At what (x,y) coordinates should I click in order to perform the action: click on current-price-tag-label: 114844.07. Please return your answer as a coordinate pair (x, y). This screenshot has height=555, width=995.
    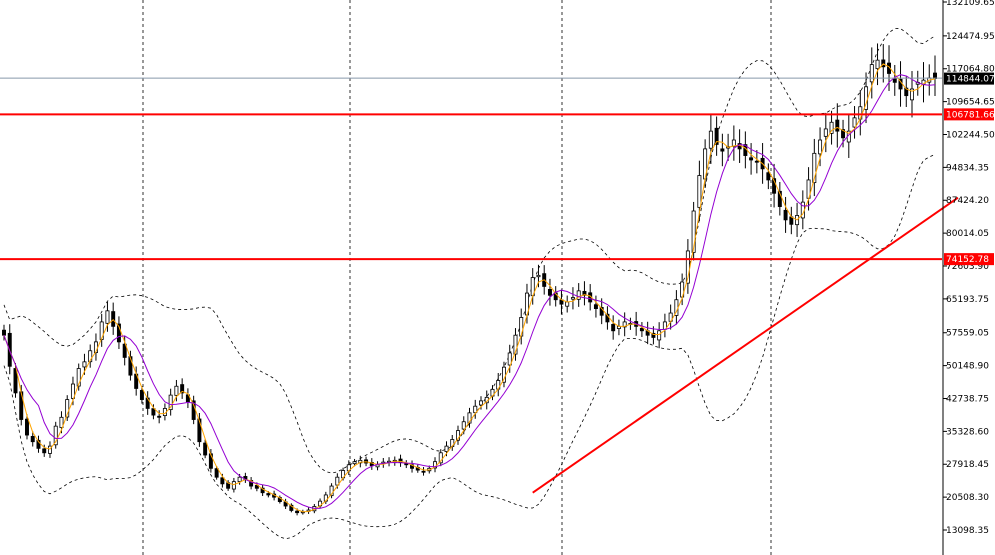
    Looking at the image, I should click on (970, 80).